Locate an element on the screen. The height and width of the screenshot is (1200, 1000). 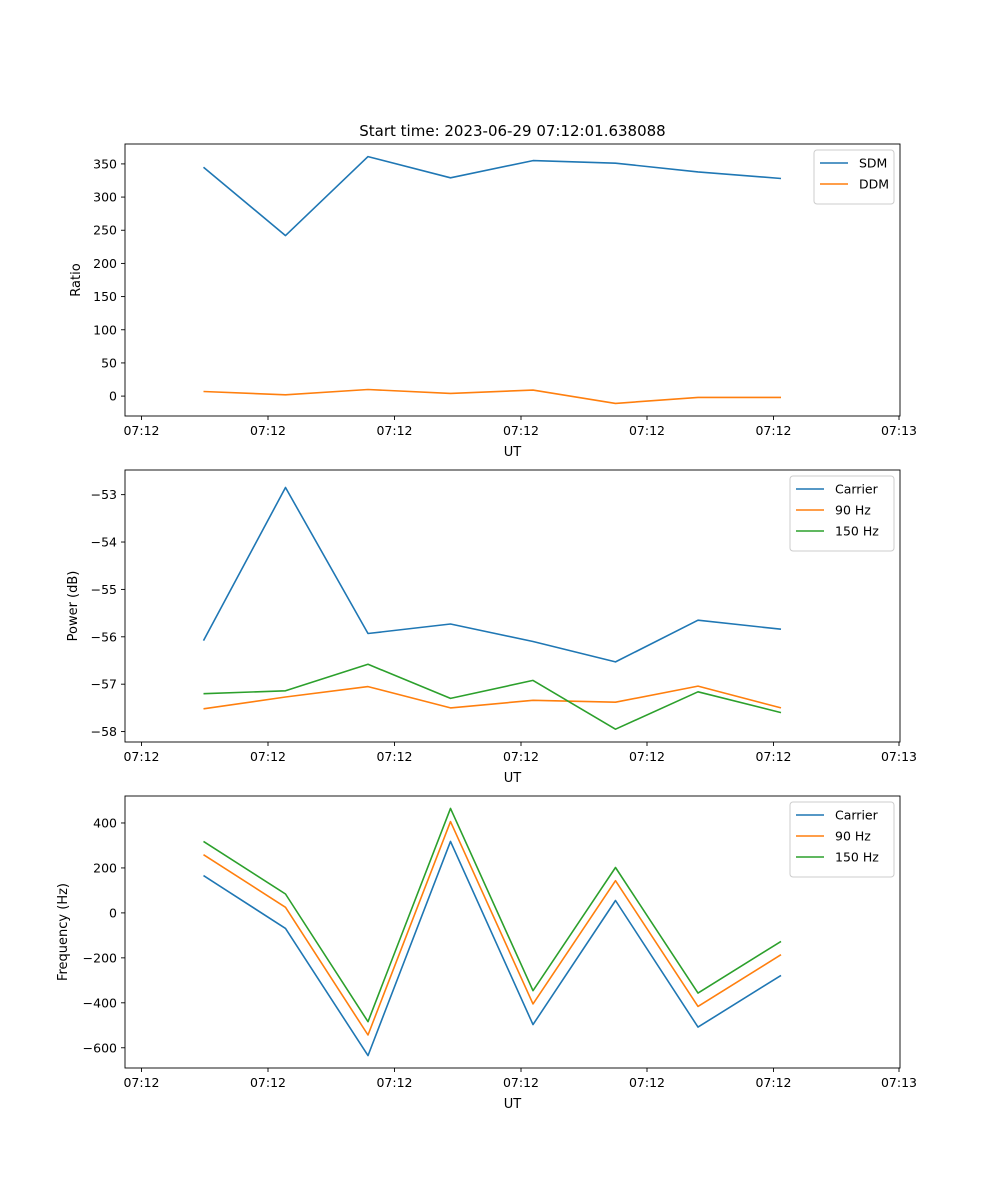
series-line-ddm is located at coordinates (492, 396).